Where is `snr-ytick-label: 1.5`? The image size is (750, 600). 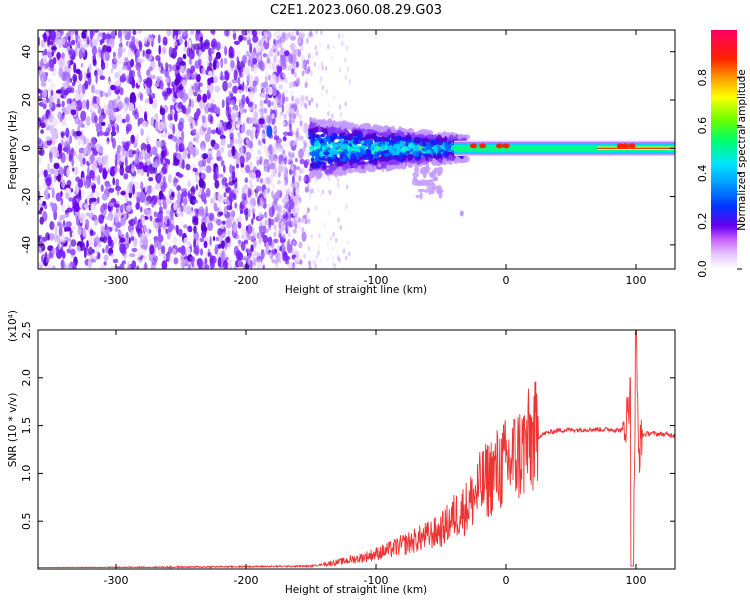 snr-ytick-label: 1.5 is located at coordinates (26, 426).